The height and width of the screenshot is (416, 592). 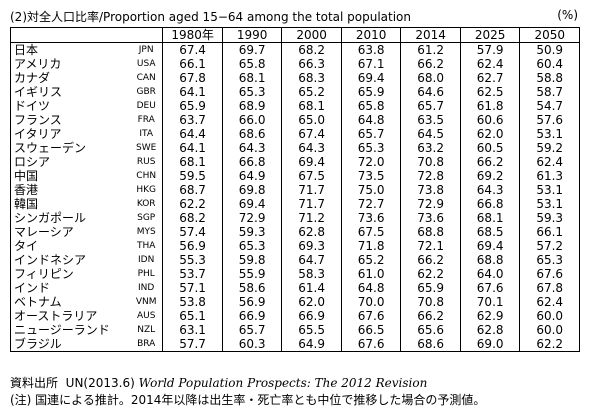 I want to click on table-row: 中国 CHN 59.5 64.9 67.5 73.5 72.8 69.2 61.3, so click(x=295, y=176).